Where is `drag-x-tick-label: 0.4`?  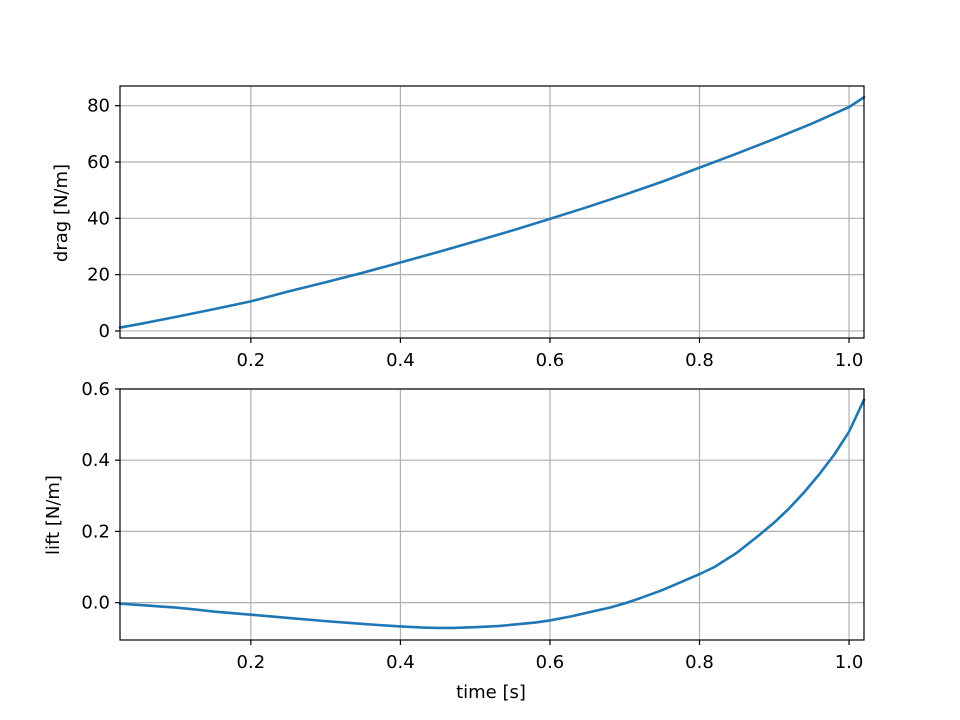
drag-x-tick-label: 0.4 is located at coordinates (400, 360).